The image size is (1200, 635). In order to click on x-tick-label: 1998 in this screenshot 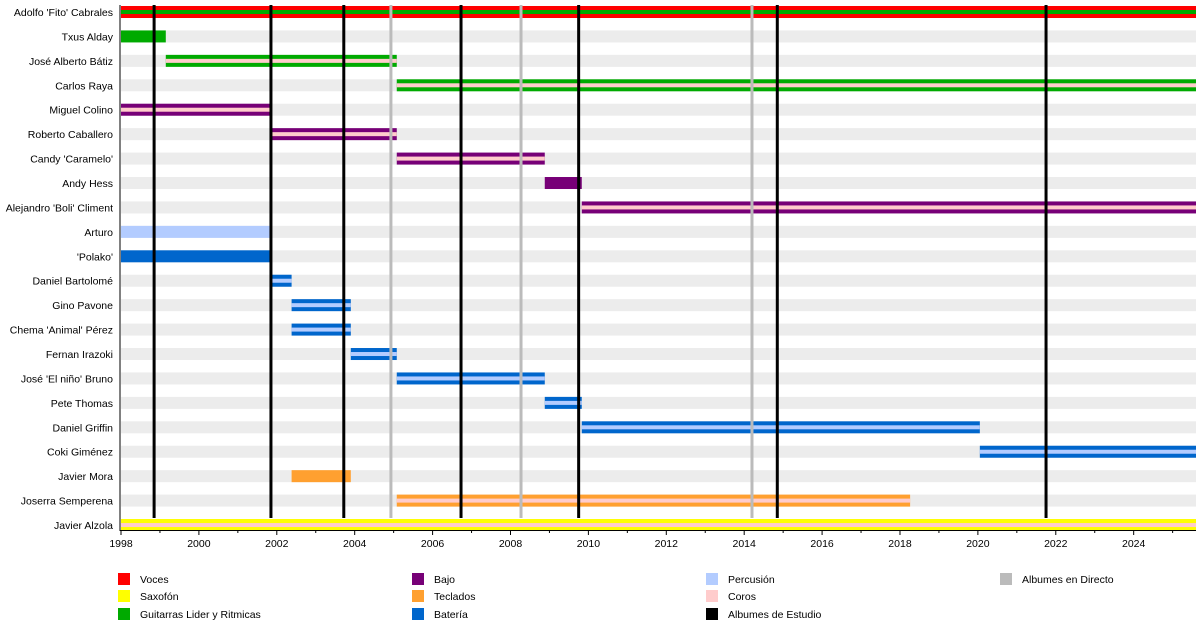, I will do `click(121, 544)`.